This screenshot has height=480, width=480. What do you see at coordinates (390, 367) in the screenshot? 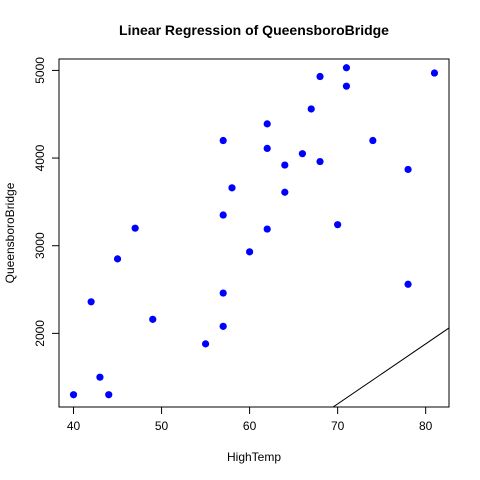
I see `regression-line` at bounding box center [390, 367].